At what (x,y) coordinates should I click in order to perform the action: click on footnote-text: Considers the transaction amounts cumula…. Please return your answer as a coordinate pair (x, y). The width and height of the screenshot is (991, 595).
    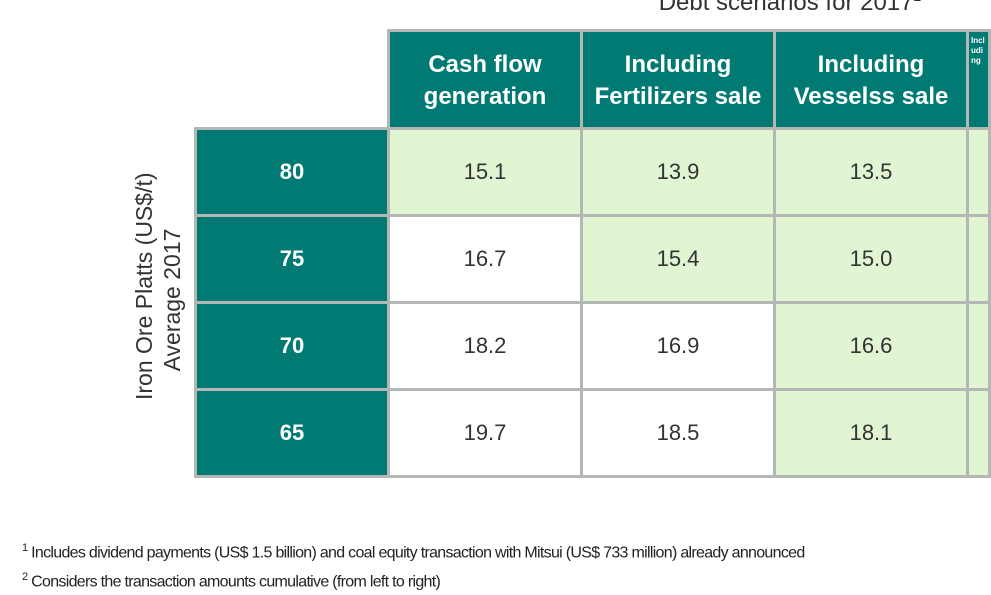
    Looking at the image, I should click on (236, 582).